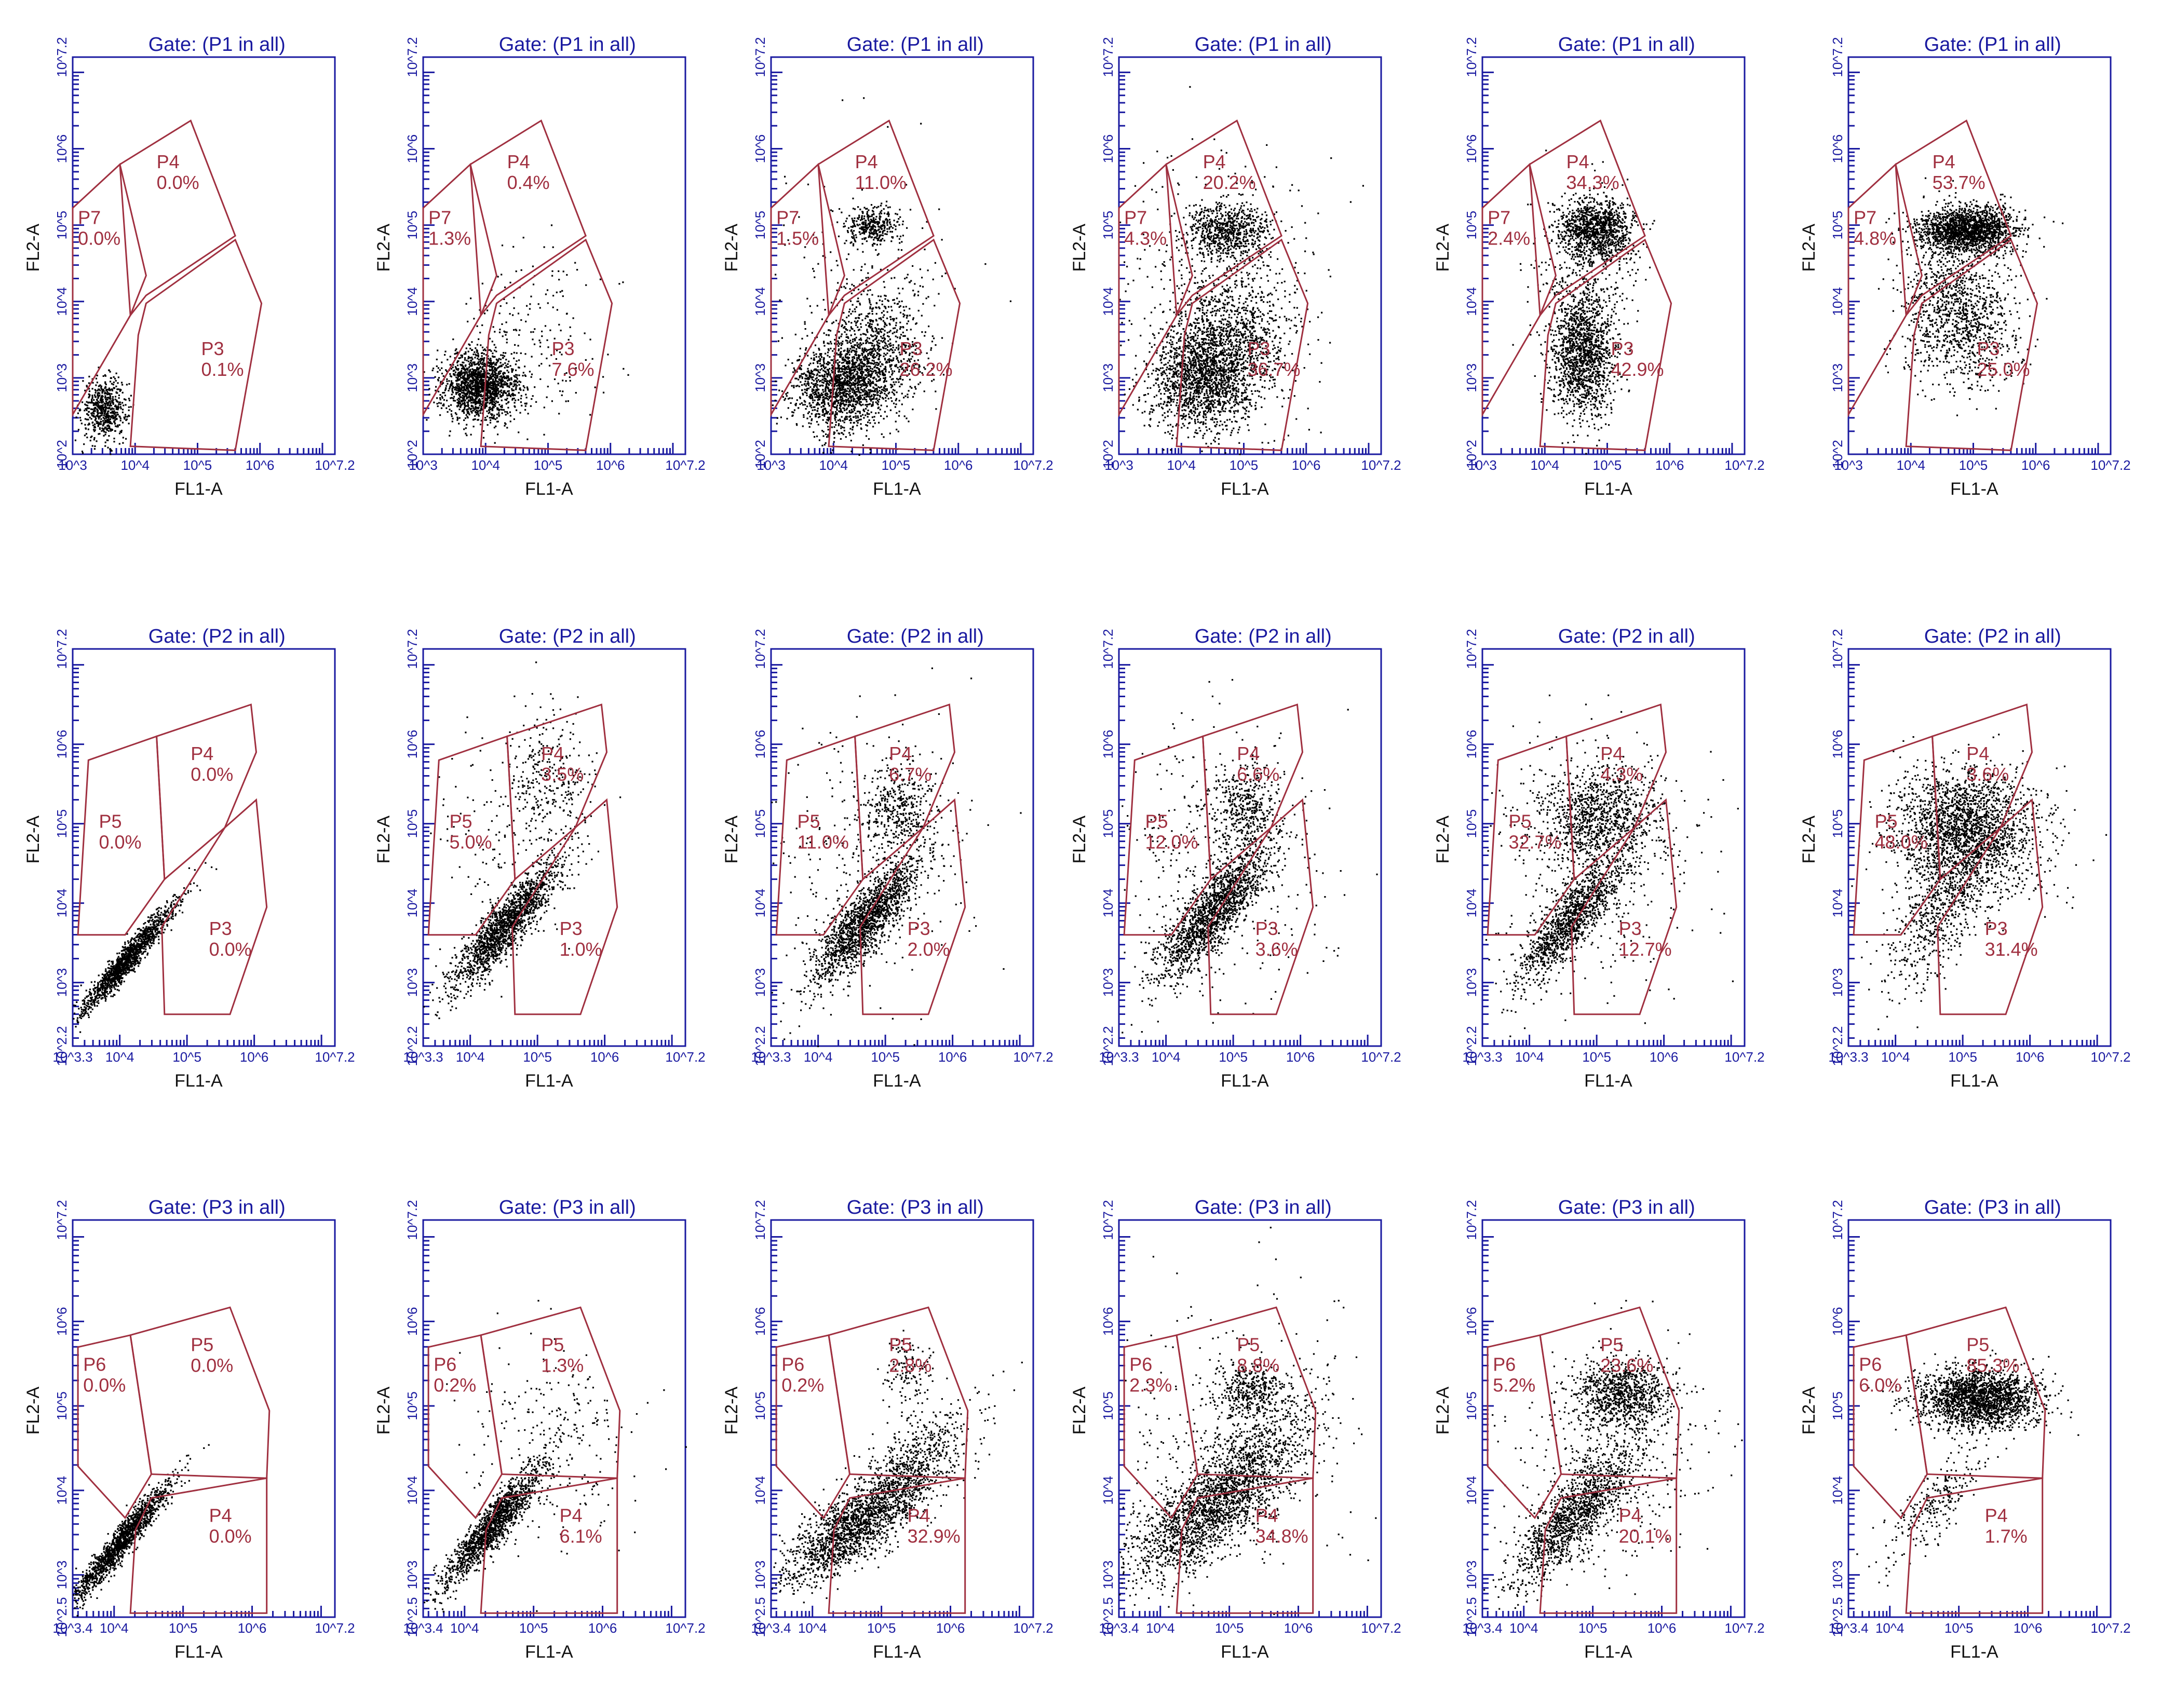 Image resolution: width=2161 pixels, height=1708 pixels. I want to click on x-tick-label: 10^6, so click(958, 465).